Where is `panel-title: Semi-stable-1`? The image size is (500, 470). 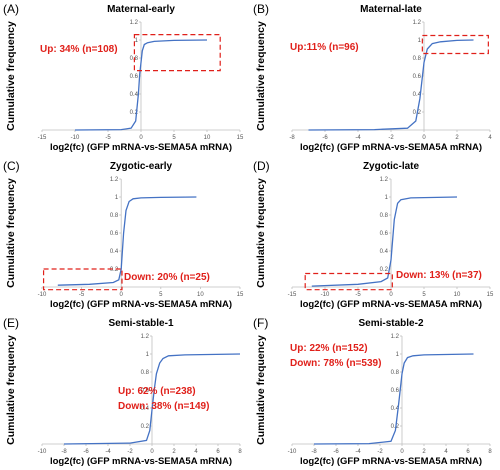 panel-title: Semi-stable-1 is located at coordinates (140, 323).